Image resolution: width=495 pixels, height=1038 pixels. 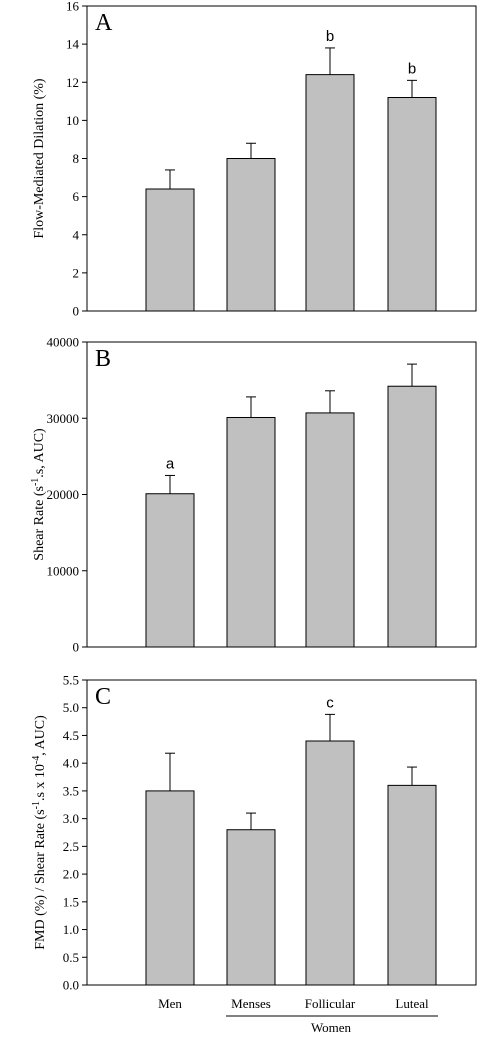 What do you see at coordinates (63, 342) in the screenshot?
I see `y-tick-label: 40000` at bounding box center [63, 342].